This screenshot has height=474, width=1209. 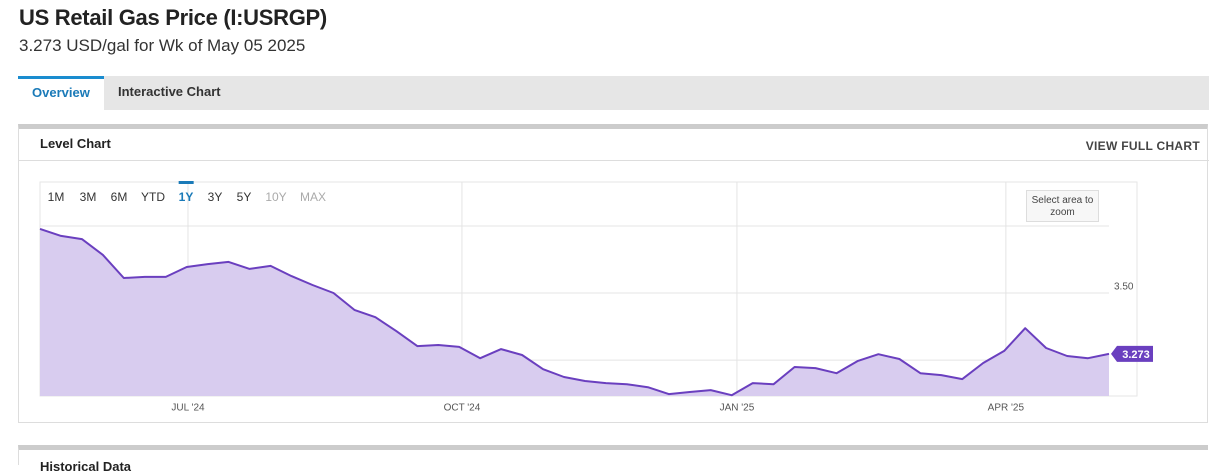 I want to click on x-tick-label: OCT '24, so click(x=462, y=408).